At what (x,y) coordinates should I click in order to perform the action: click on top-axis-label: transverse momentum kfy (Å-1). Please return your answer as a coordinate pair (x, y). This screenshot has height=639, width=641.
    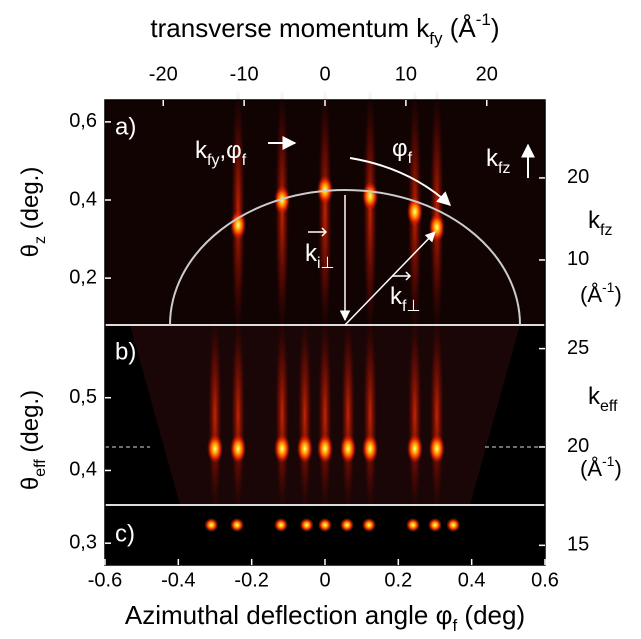
    Looking at the image, I should click on (324, 29).